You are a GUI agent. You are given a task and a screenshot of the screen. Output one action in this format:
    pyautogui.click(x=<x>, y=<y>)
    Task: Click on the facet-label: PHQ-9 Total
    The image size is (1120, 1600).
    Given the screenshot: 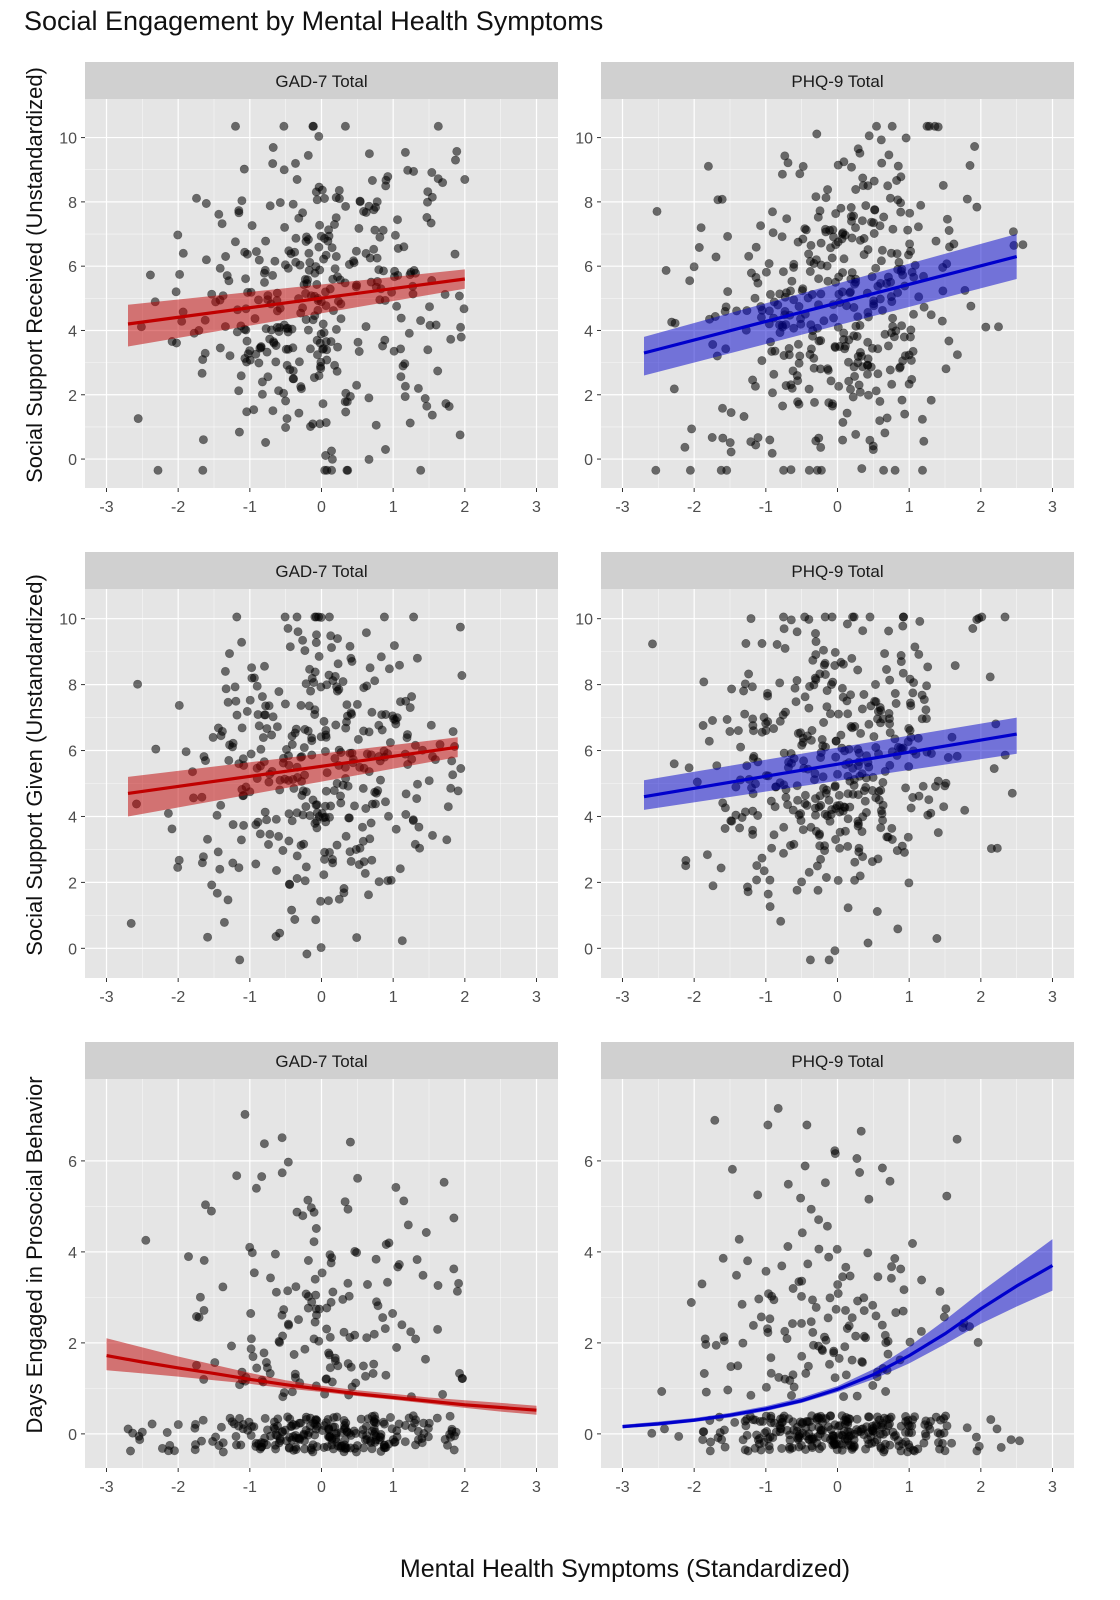 What is the action you would take?
    pyautogui.click(x=837, y=1061)
    